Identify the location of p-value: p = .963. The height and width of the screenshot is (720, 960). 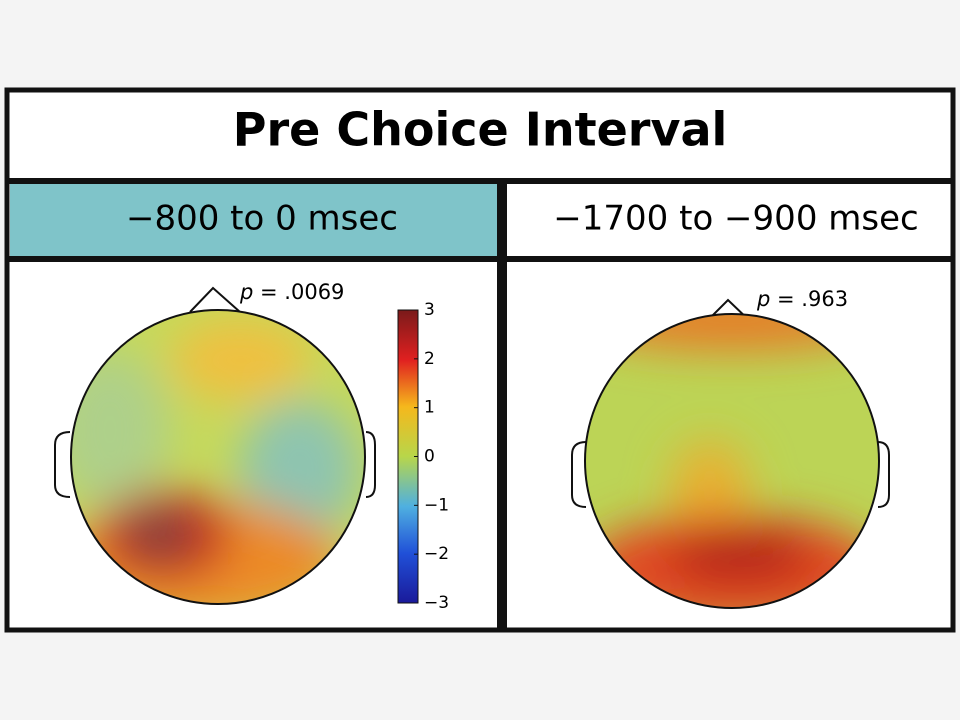
(802, 299).